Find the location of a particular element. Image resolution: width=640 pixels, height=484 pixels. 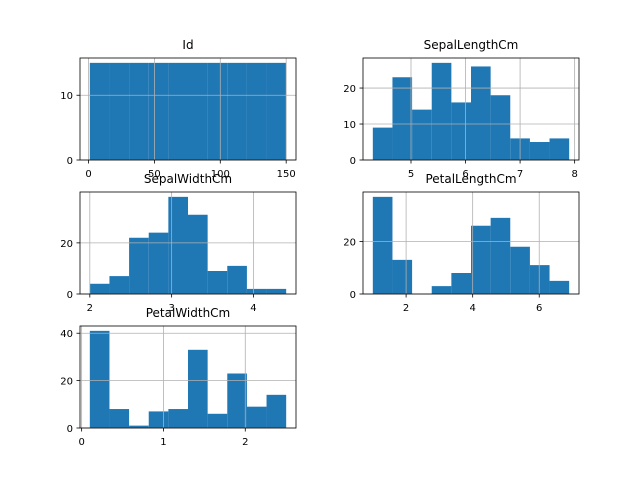

subplot-title: Id is located at coordinates (187, 45).